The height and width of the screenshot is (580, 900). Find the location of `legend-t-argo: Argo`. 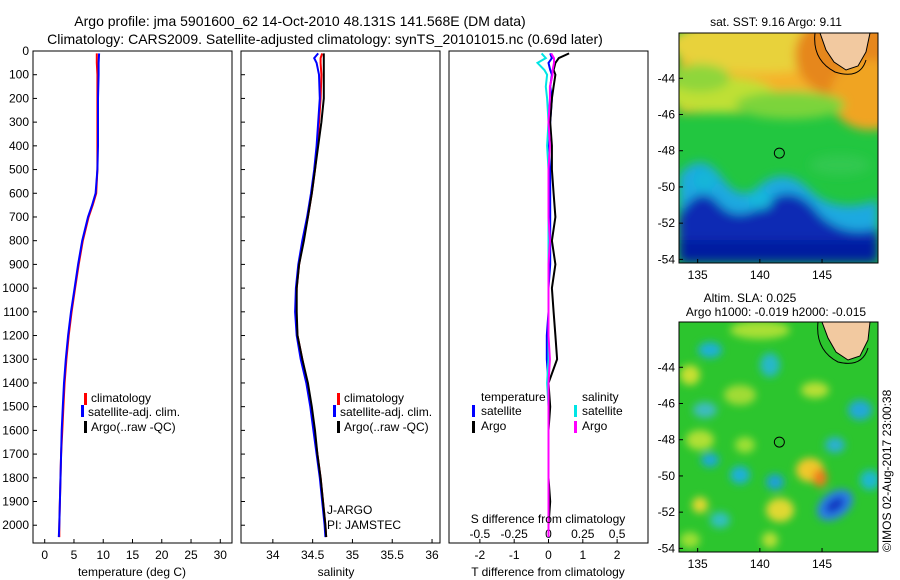

legend-t-argo: Argo is located at coordinates (494, 426).